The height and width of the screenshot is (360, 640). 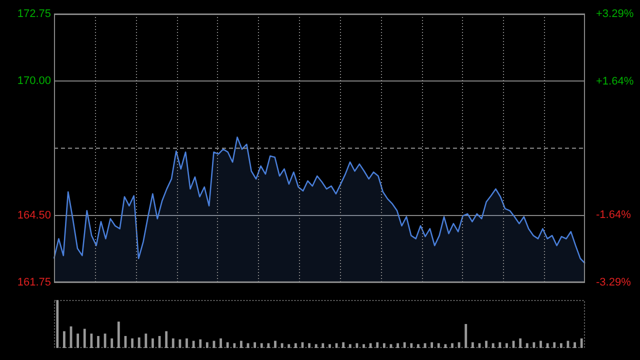 What do you see at coordinates (614, 282) in the screenshot?
I see `y2-tick-label: -3.29%` at bounding box center [614, 282].